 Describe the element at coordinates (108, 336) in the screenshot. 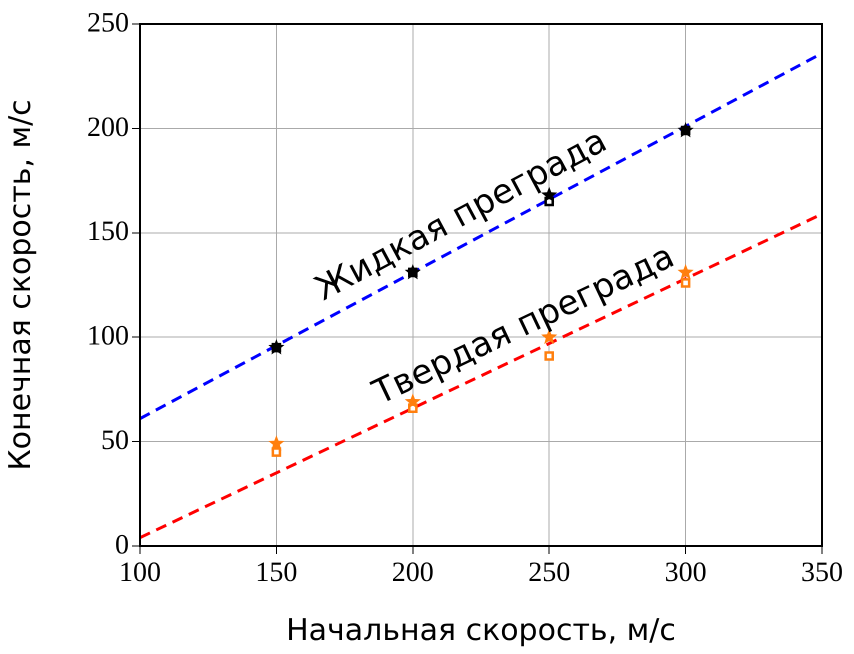

I see `y-tick-label: 100` at that location.